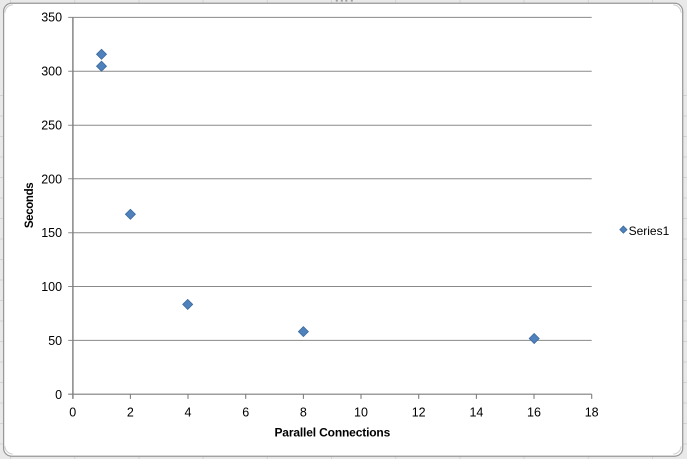  Describe the element at coordinates (419, 413) in the screenshot. I see `svg-text: 12` at that location.